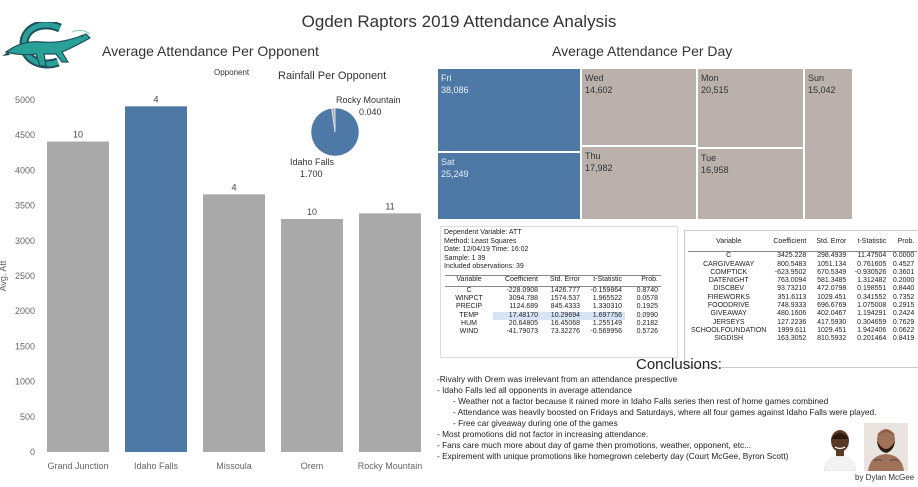  What do you see at coordinates (647, 307) in the screenshot?
I see `table-cell: 0.1925` at bounding box center [647, 307].